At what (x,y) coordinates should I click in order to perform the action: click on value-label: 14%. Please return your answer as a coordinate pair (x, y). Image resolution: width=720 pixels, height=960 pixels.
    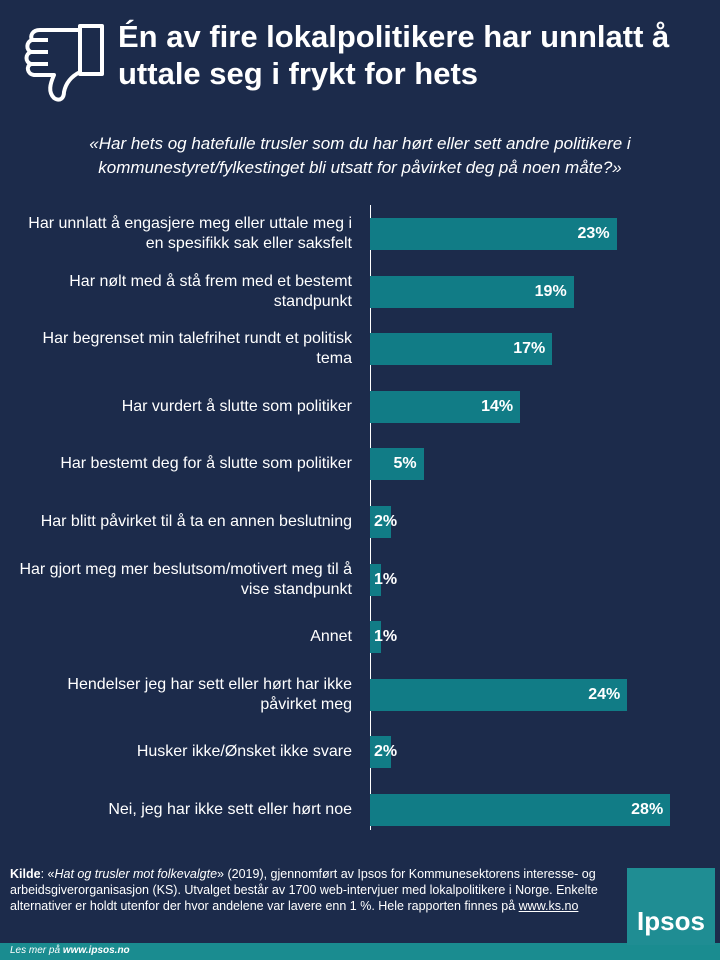
    Looking at the image, I should click on (497, 406).